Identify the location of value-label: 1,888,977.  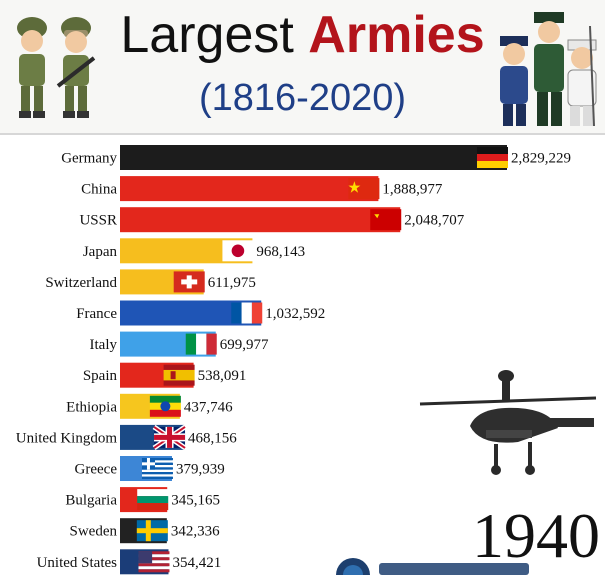
(412, 190).